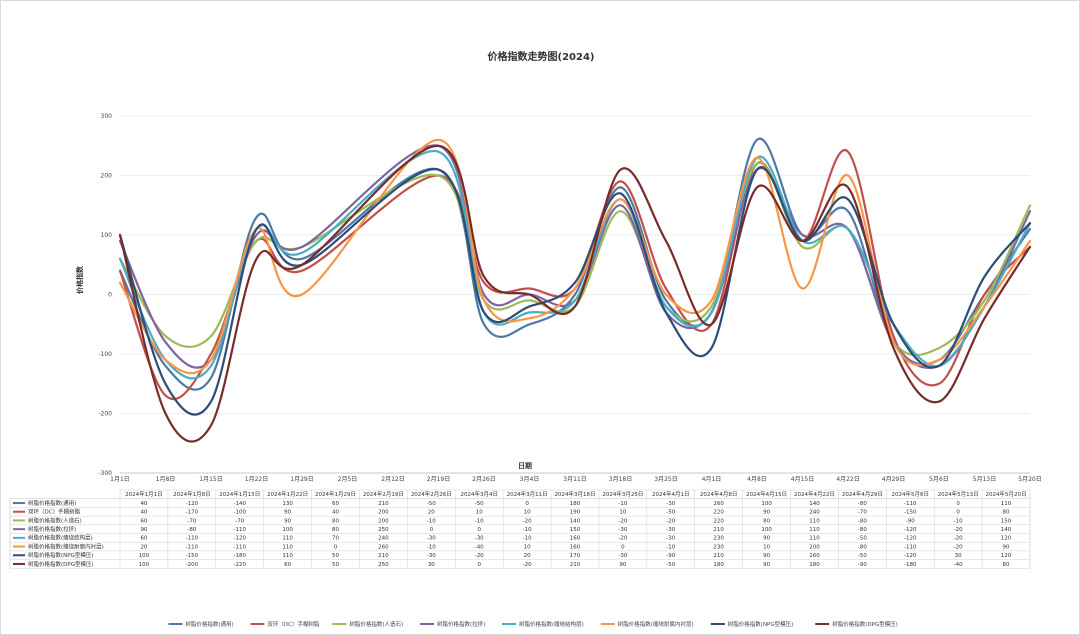 This screenshot has width=1080, height=635. Describe the element at coordinates (802, 479) in the screenshot. I see `x-tick-label: 4月15日` at that location.